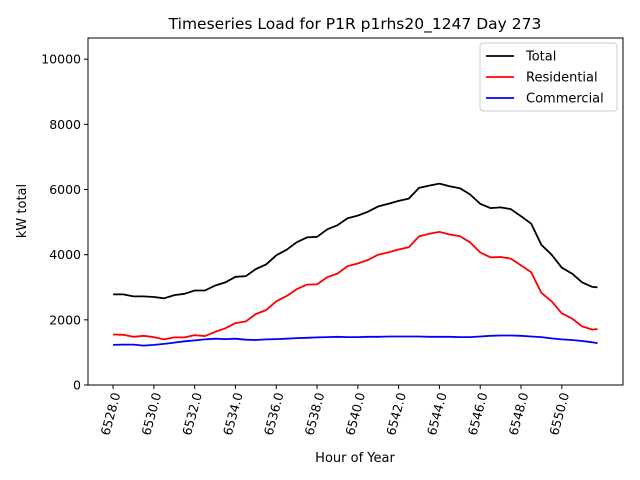 The height and width of the screenshot is (480, 640). I want to click on y-tick-label: 10000, so click(61, 59).